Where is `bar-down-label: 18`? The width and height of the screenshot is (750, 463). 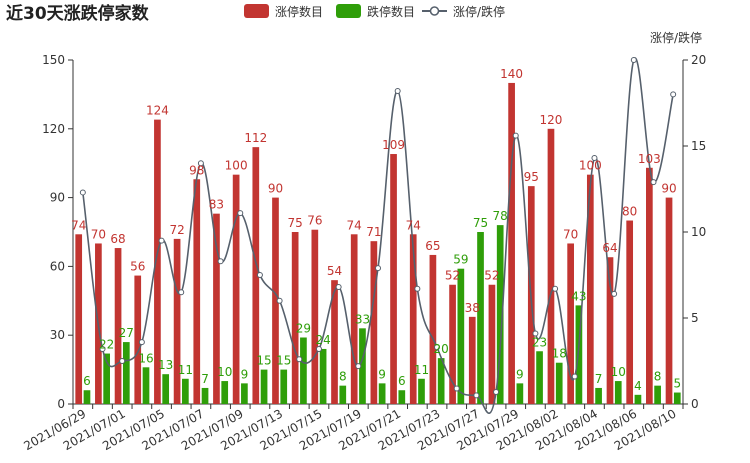
bar-down-label: 18 is located at coordinates (559, 354).